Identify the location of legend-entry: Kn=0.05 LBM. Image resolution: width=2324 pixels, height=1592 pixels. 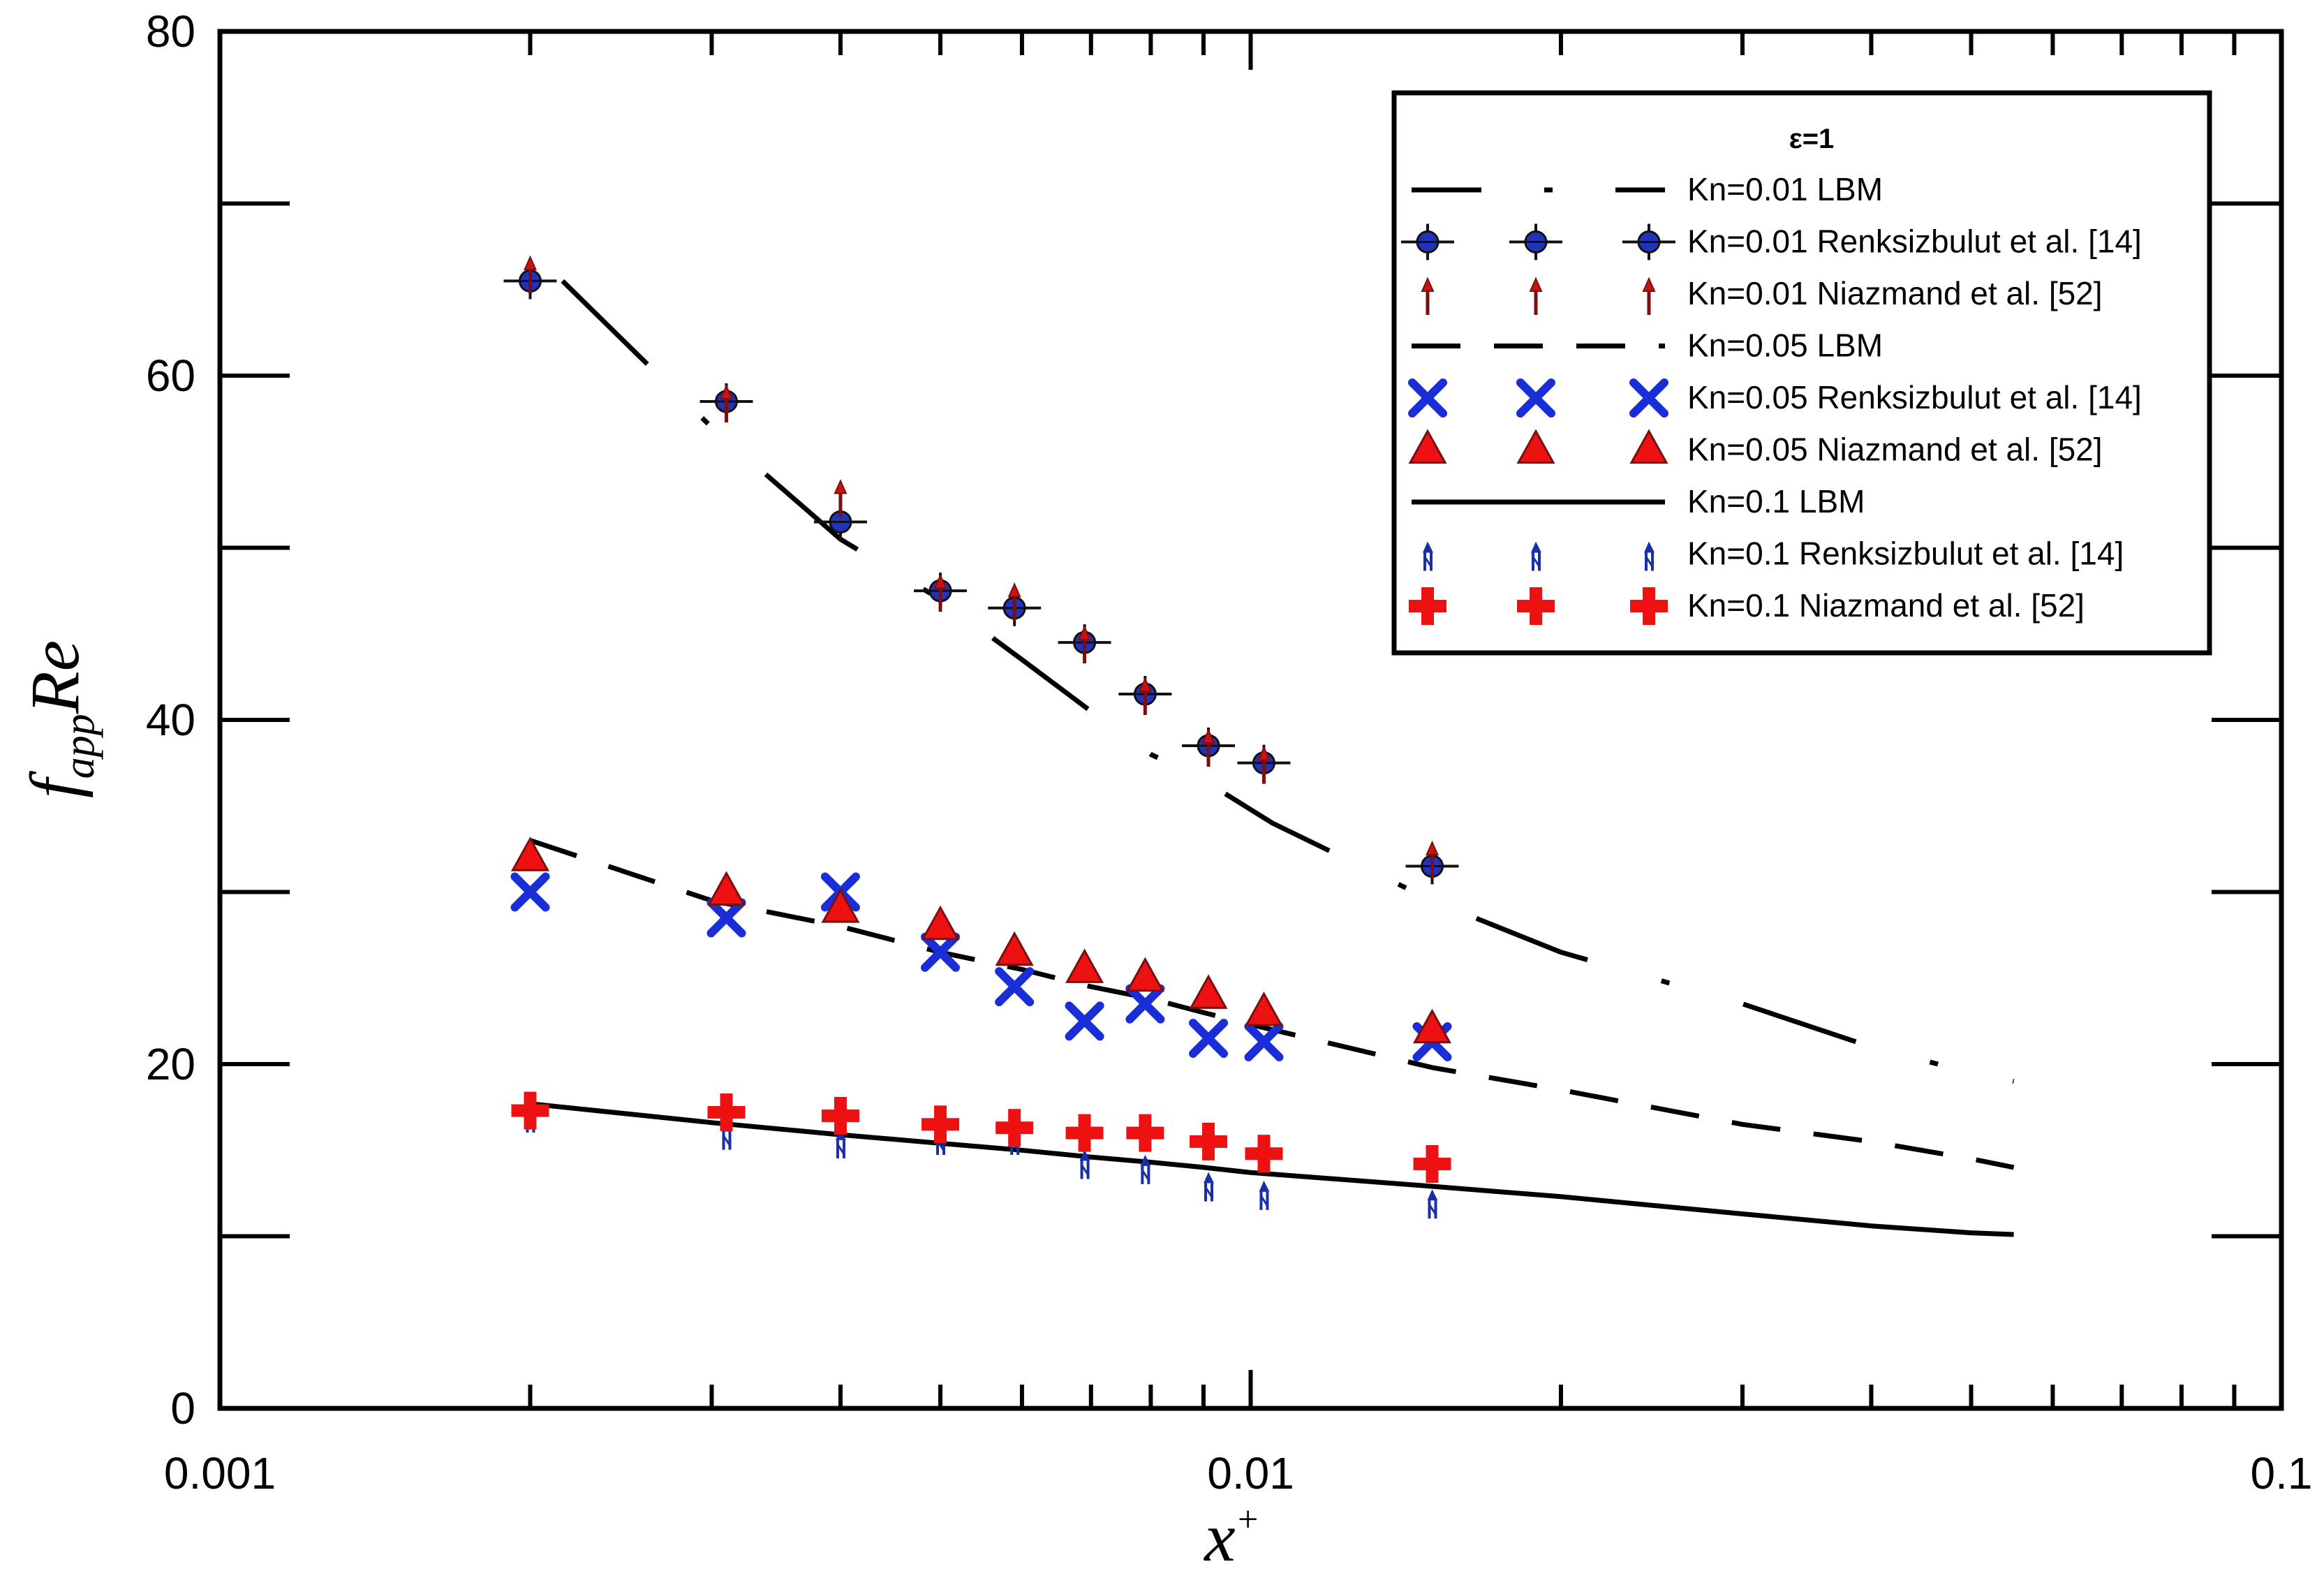
(1647, 345).